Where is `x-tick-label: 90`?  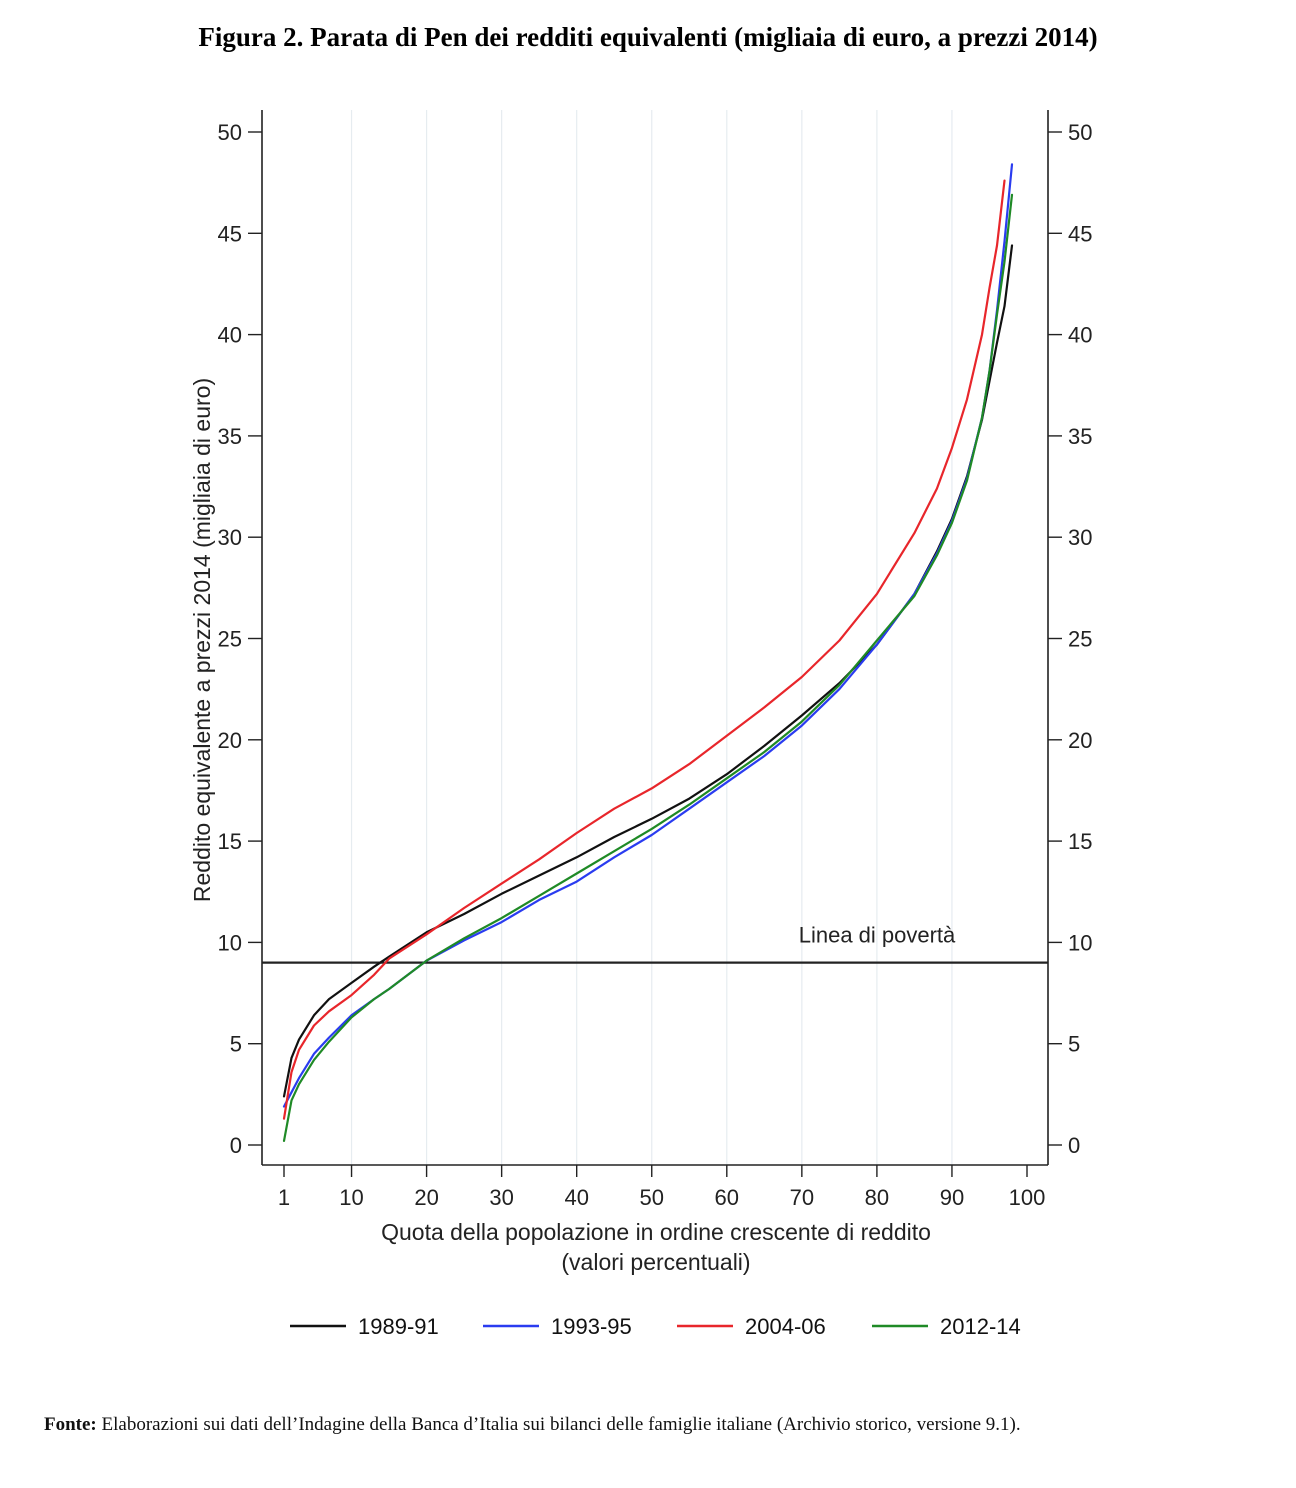 x-tick-label: 90 is located at coordinates (952, 1197).